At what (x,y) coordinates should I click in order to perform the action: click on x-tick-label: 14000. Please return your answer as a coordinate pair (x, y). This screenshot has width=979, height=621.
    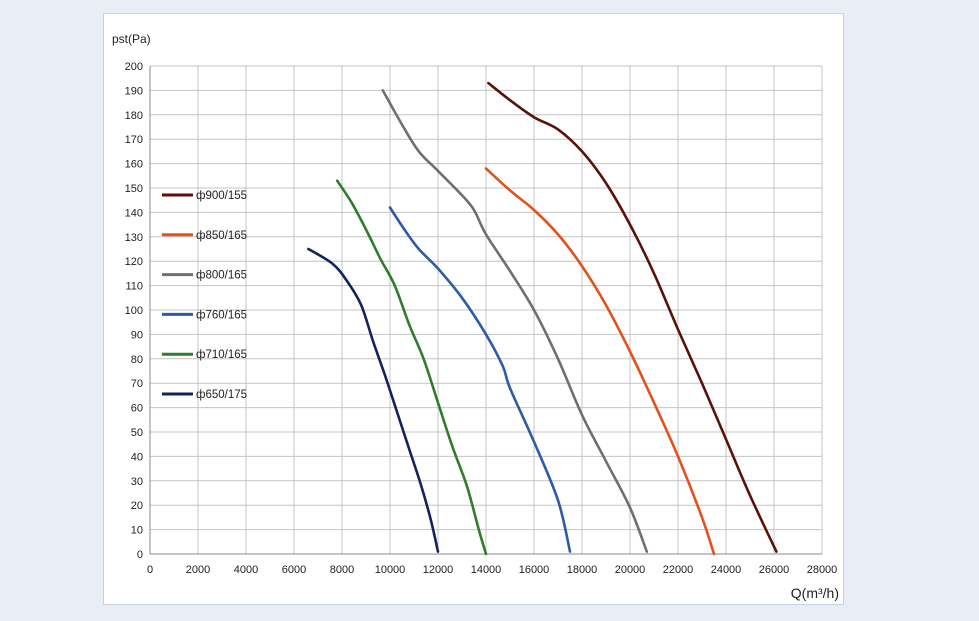
    Looking at the image, I should click on (486, 570).